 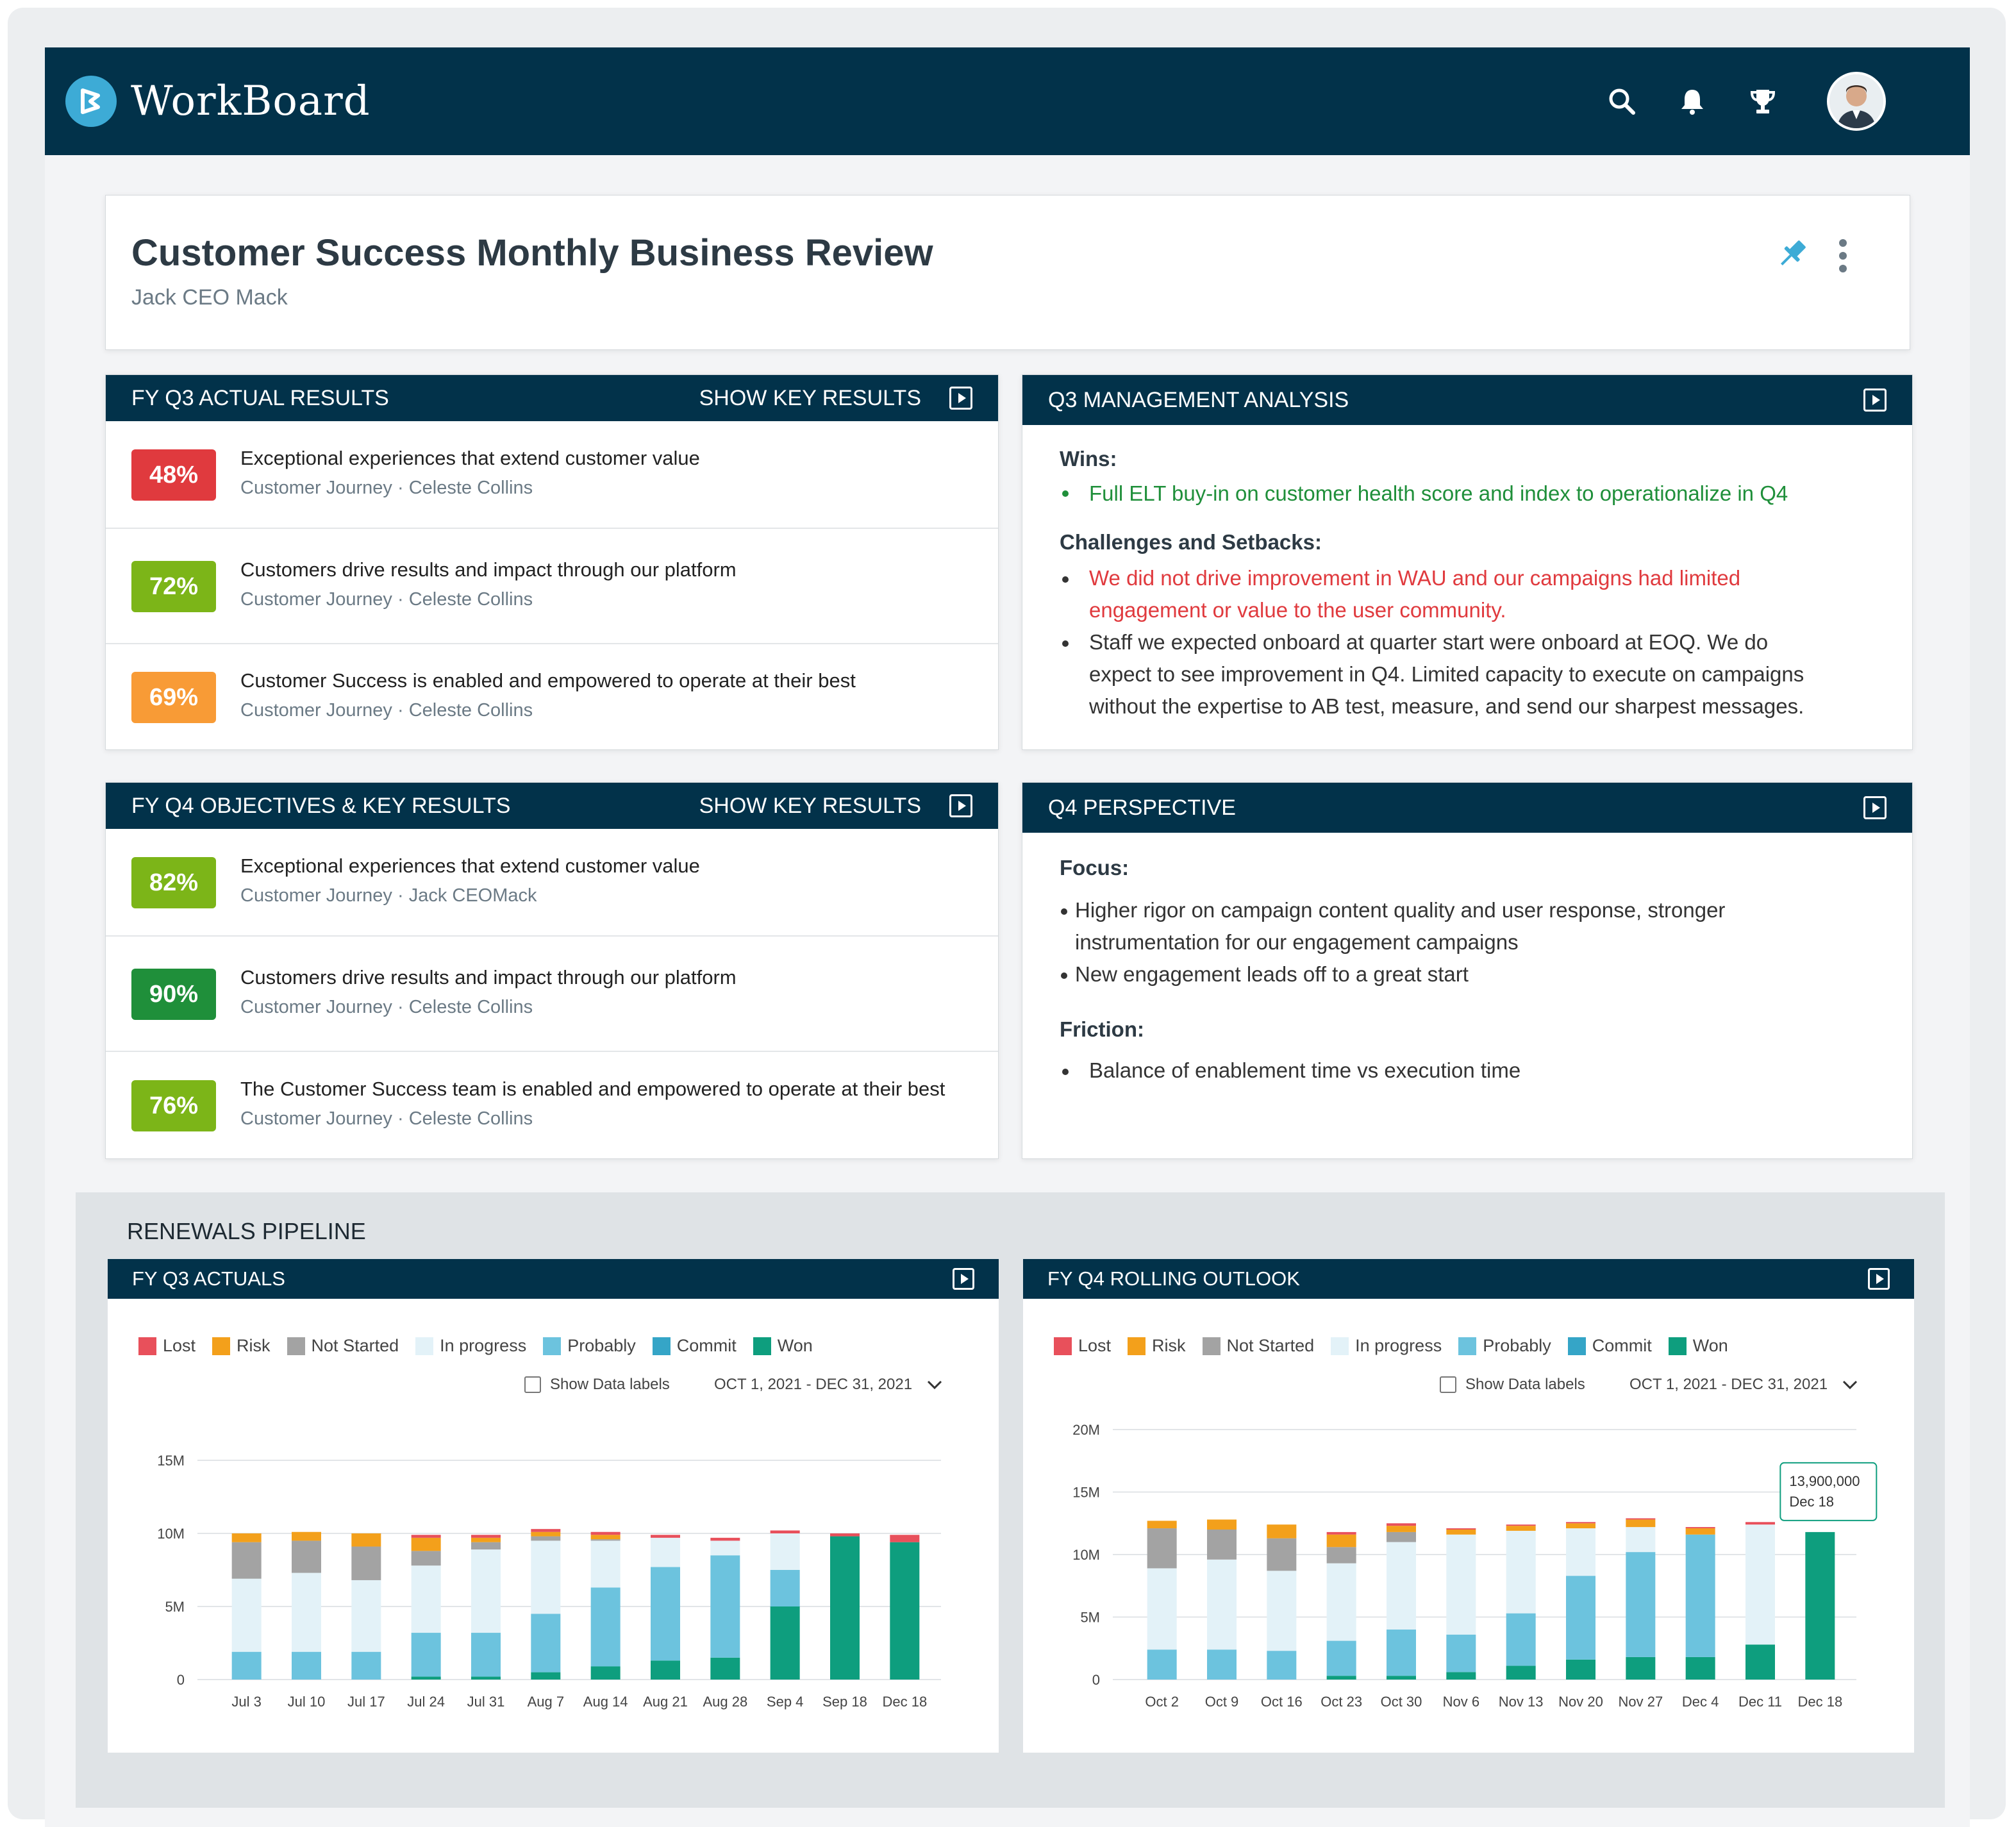 I want to click on legend-label: In progress, so click(x=1398, y=1345).